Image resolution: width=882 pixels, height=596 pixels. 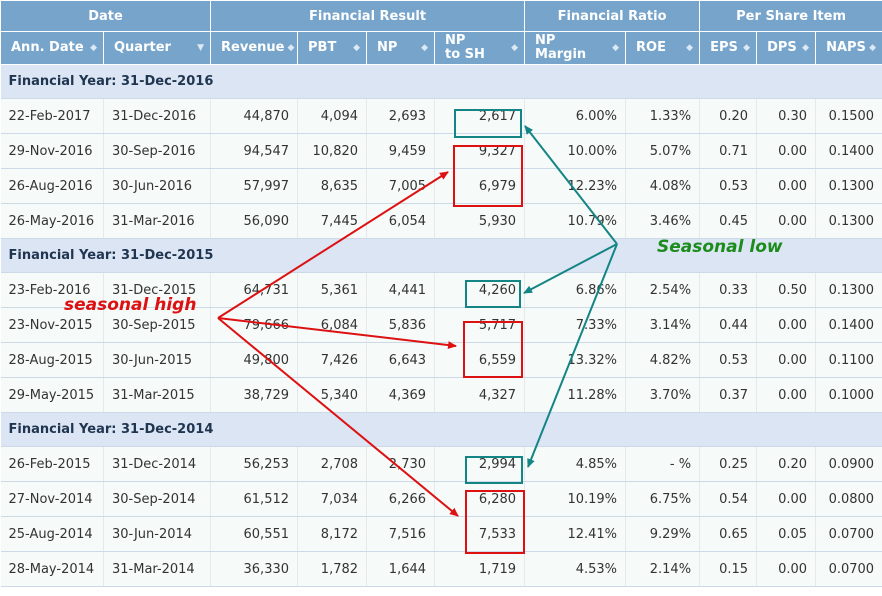 What do you see at coordinates (728, 360) in the screenshot?
I see `table-cell: 0.53` at bounding box center [728, 360].